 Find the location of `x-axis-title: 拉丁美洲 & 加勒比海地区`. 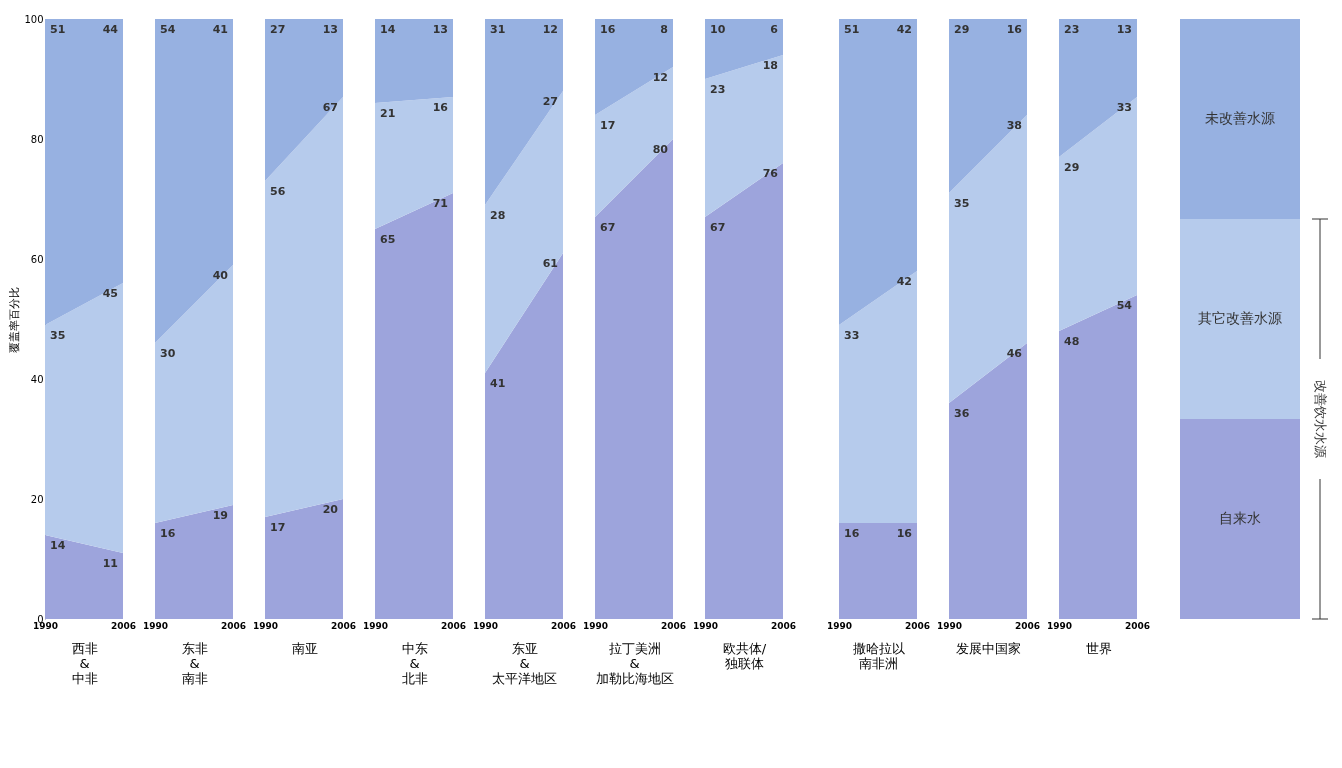

x-axis-title: 拉丁美洲 & 加勒比海地区 is located at coordinates (634, 663).